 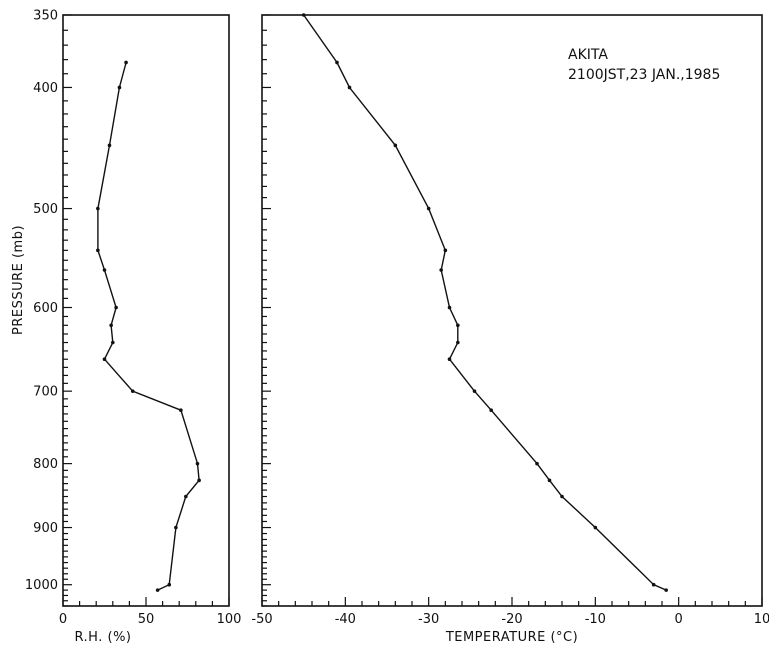 I want to click on temperature-x-tick-label-1: -40, so click(x=345, y=619).